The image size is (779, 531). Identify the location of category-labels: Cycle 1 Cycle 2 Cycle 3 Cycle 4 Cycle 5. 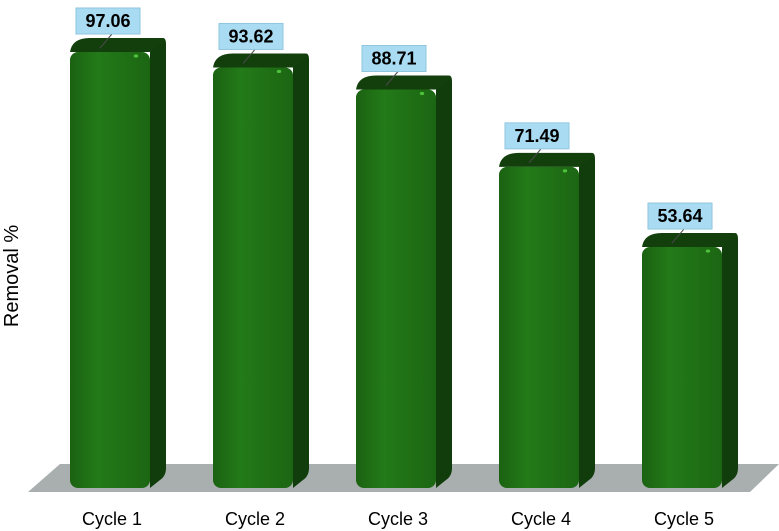
(398, 519).